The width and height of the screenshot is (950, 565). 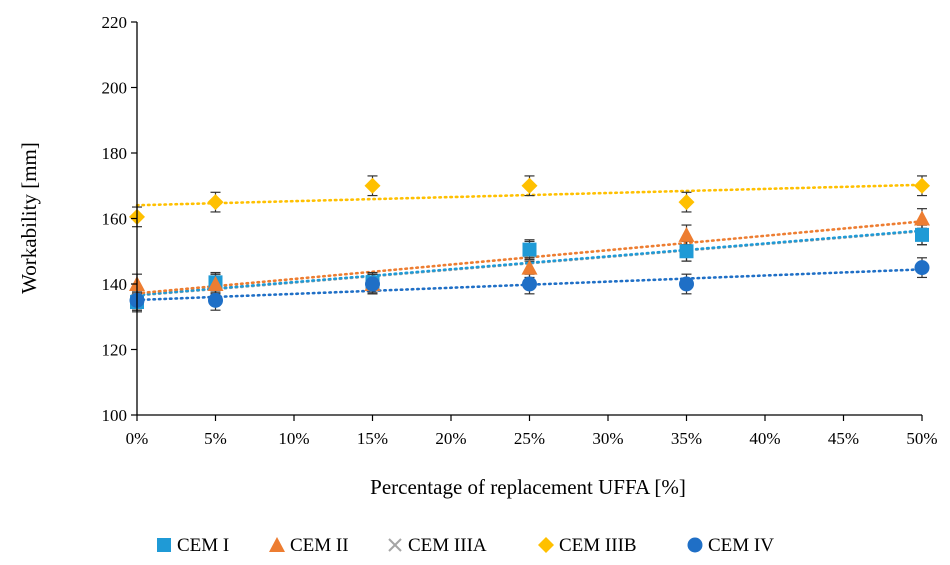 What do you see at coordinates (695, 545) in the screenshot?
I see `legend-marker-cem-iv` at bounding box center [695, 545].